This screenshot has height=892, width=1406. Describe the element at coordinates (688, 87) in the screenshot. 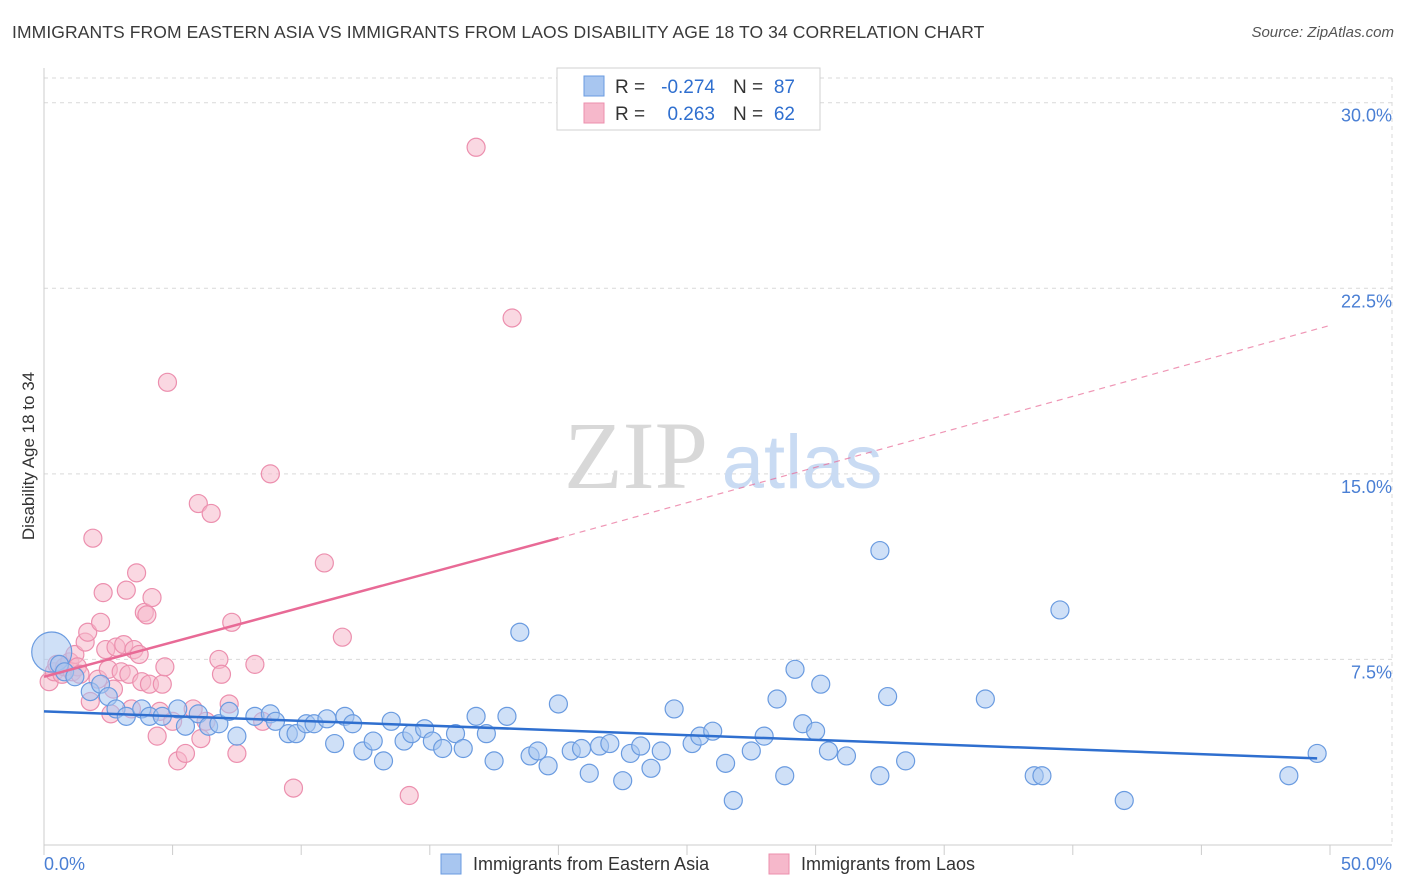

I see `legend-r-value: -0.274` at that location.